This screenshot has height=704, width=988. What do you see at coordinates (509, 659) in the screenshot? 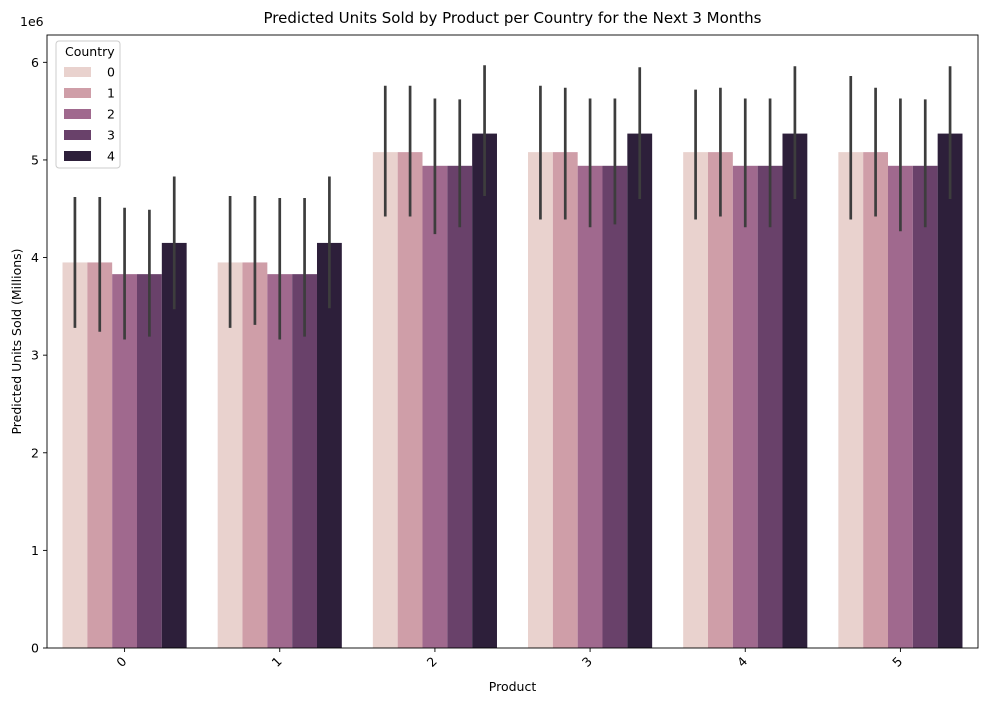
I see `x-axis-ticks: 0 1 2 3 4 5` at bounding box center [509, 659].